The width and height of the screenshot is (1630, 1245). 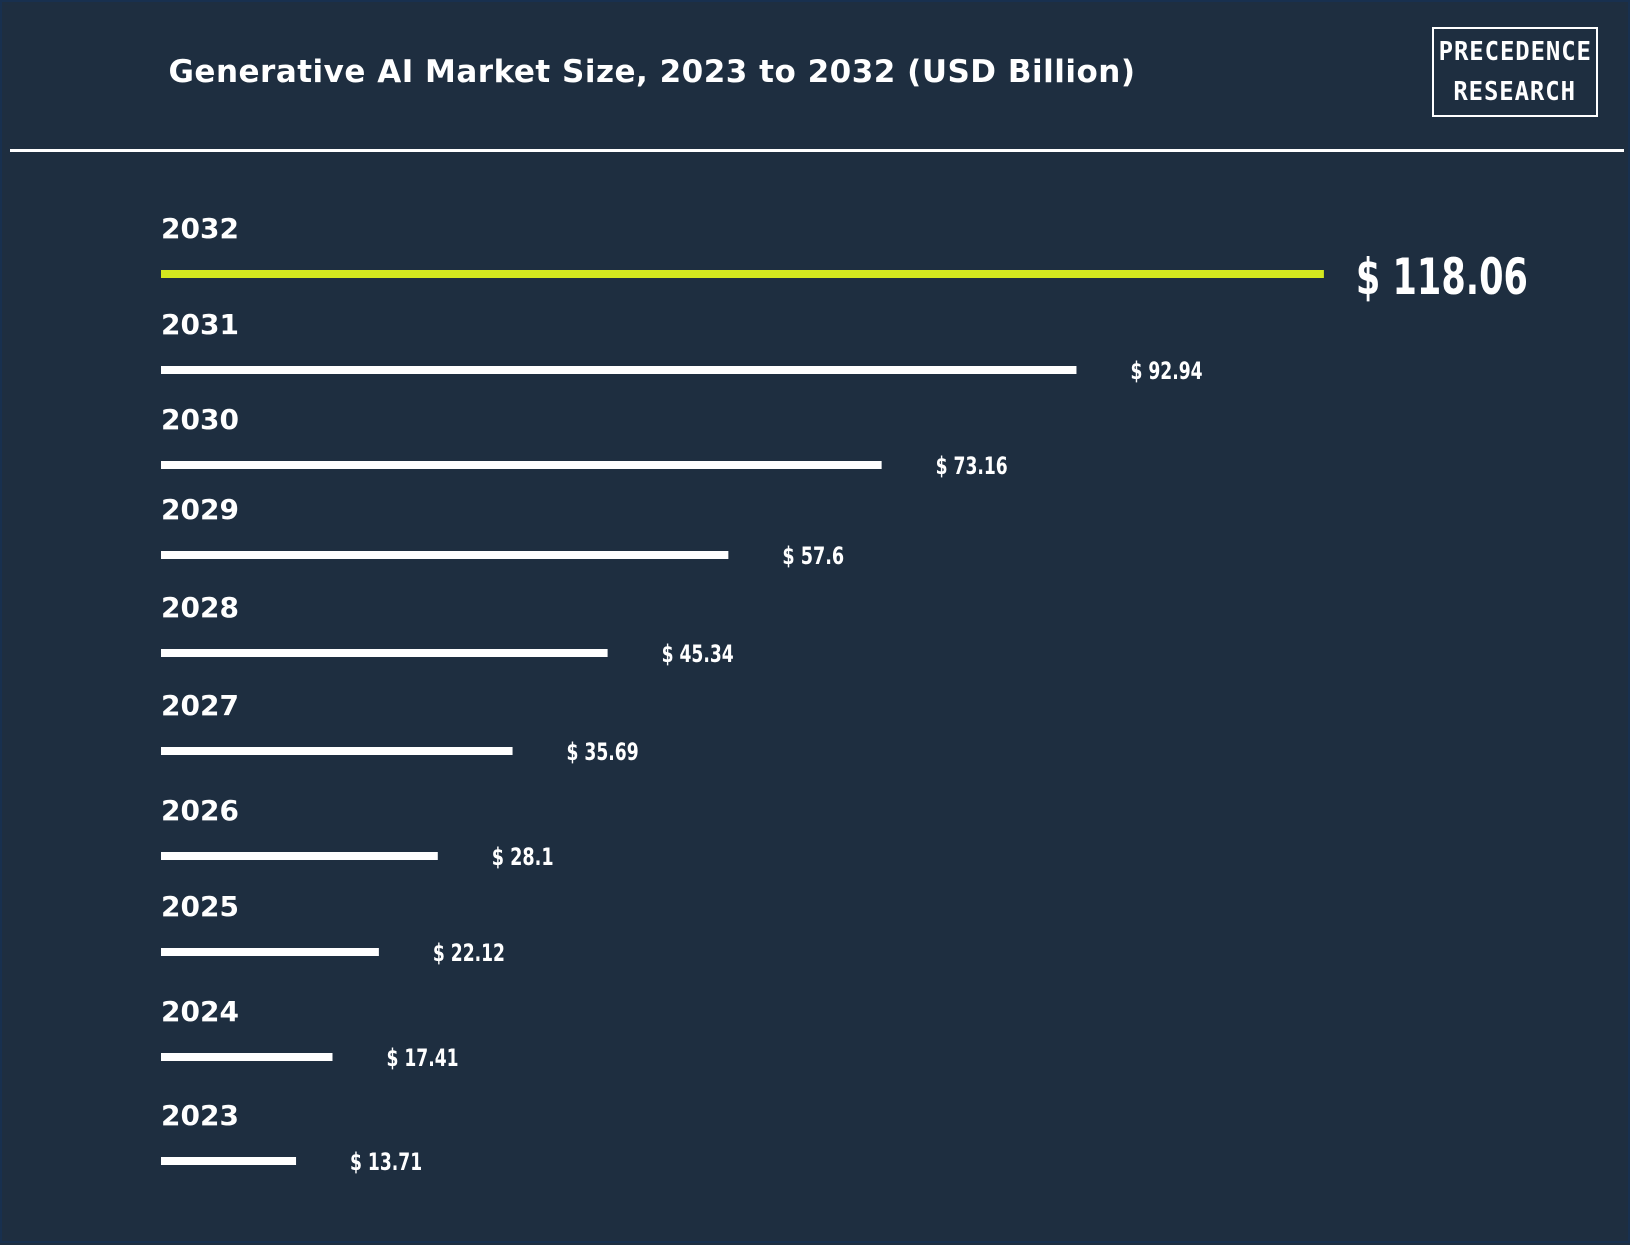 What do you see at coordinates (422, 1058) in the screenshot?
I see `value-label-2024: $ 17.41` at bounding box center [422, 1058].